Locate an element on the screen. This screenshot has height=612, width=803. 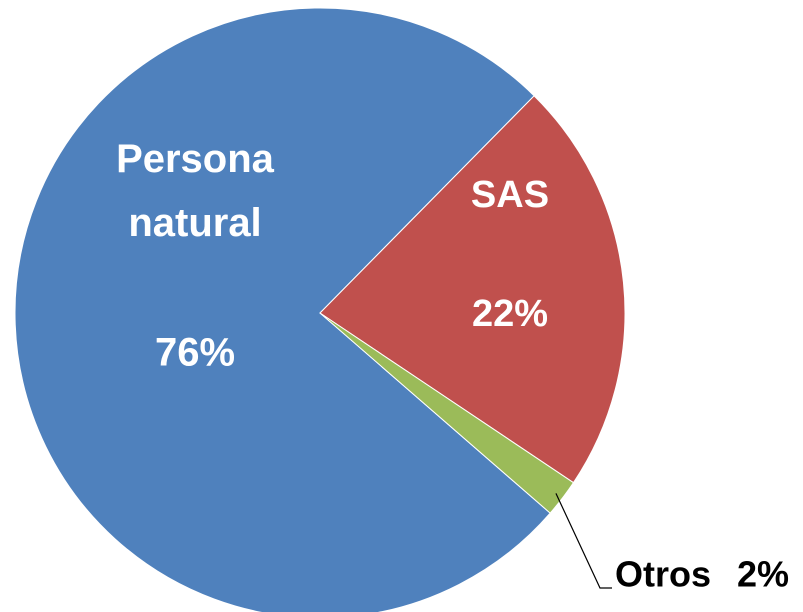
pie-slice is located at coordinates (447, 413).